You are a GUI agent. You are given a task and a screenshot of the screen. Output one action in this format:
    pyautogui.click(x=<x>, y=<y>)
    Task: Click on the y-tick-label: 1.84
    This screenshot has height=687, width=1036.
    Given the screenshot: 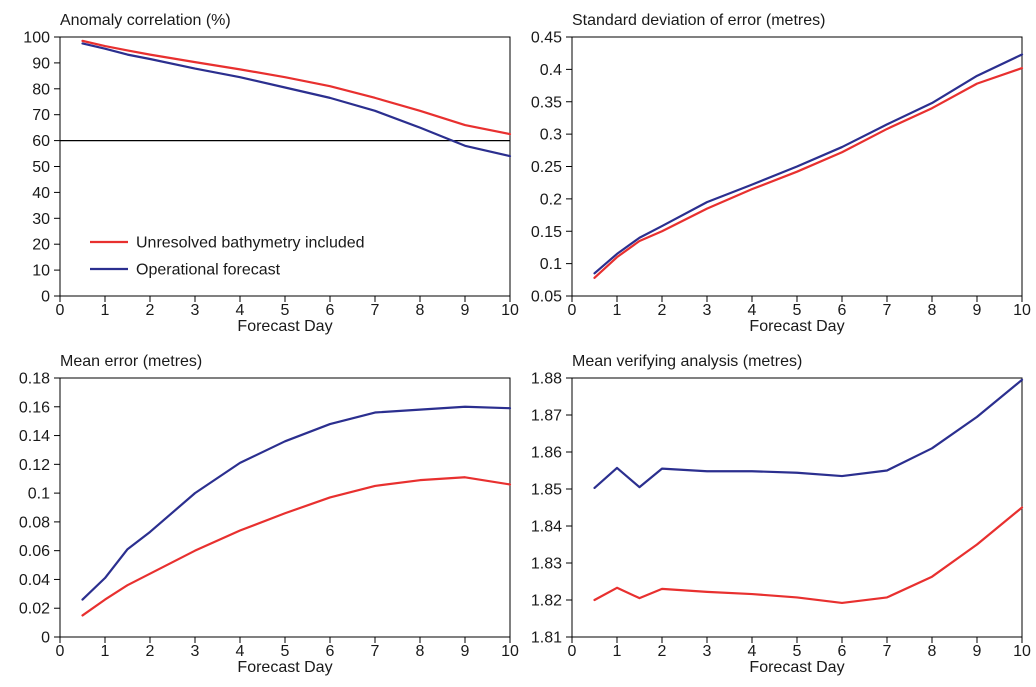 What is the action you would take?
    pyautogui.click(x=546, y=527)
    